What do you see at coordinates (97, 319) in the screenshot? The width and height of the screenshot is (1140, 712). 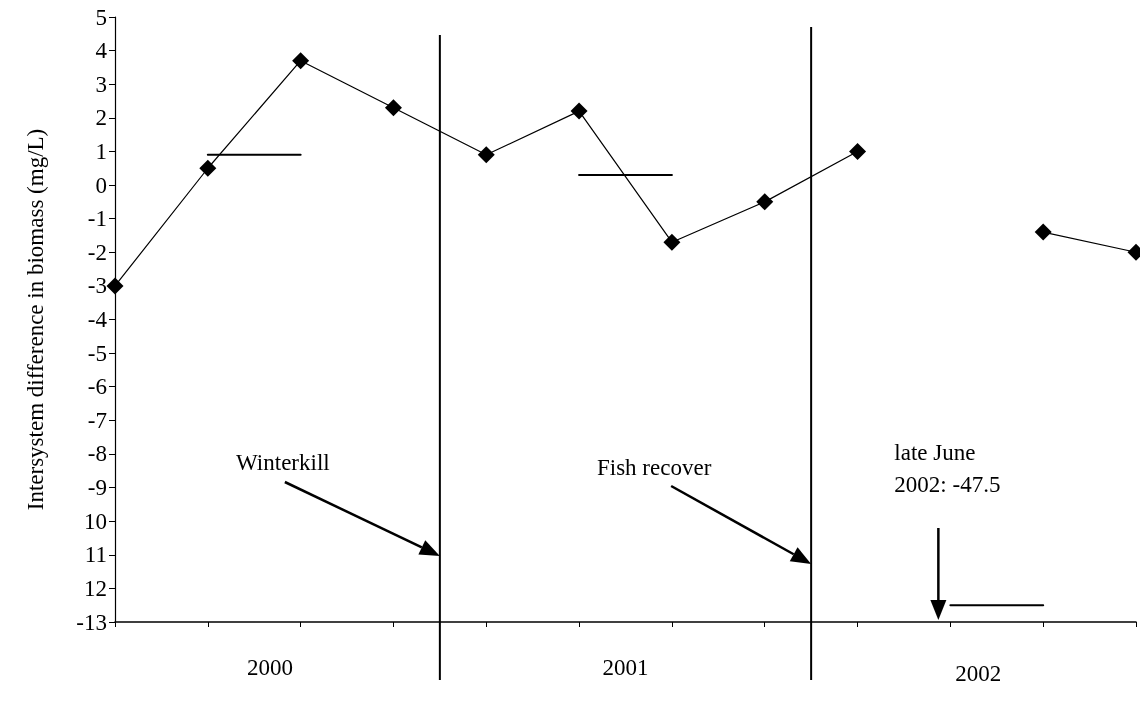 I see `y-tick-label: -4` at bounding box center [97, 319].